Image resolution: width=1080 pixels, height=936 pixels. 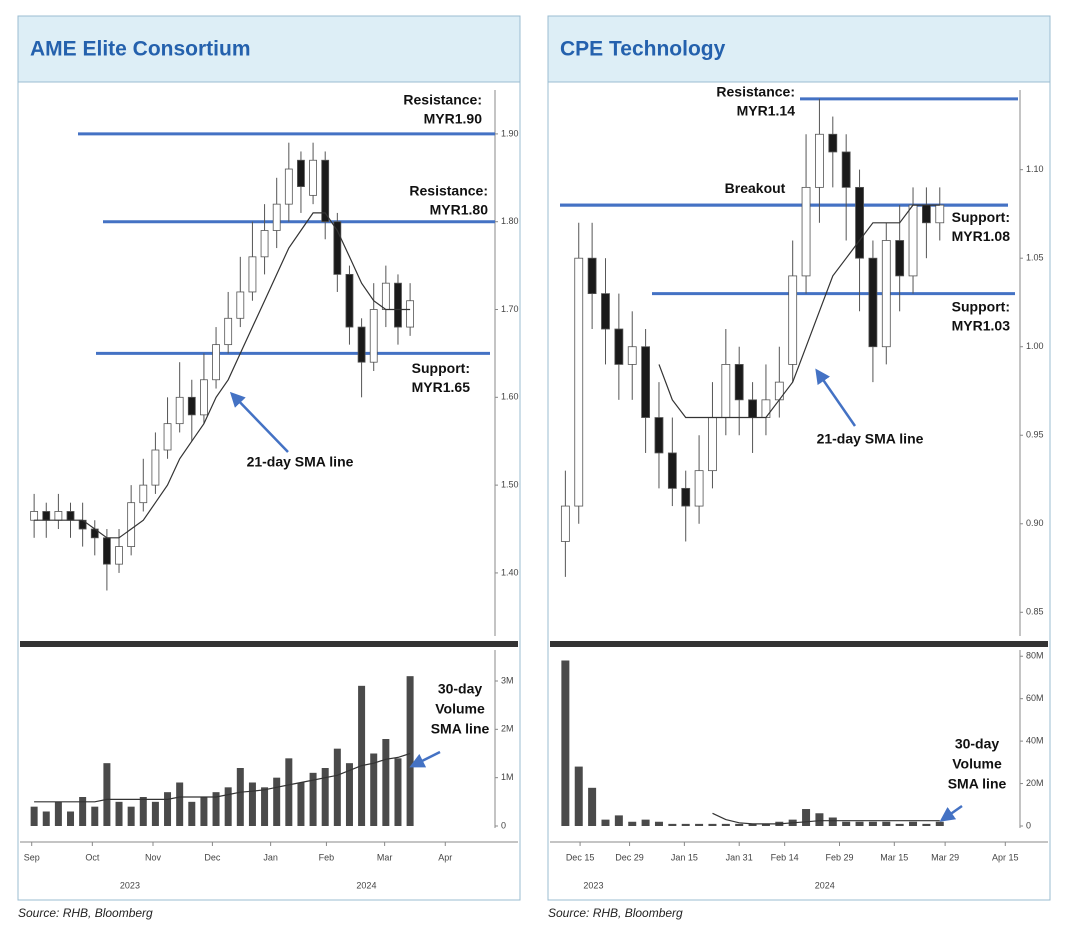 I want to click on level-label: MYR1.90, so click(x=453, y=119).